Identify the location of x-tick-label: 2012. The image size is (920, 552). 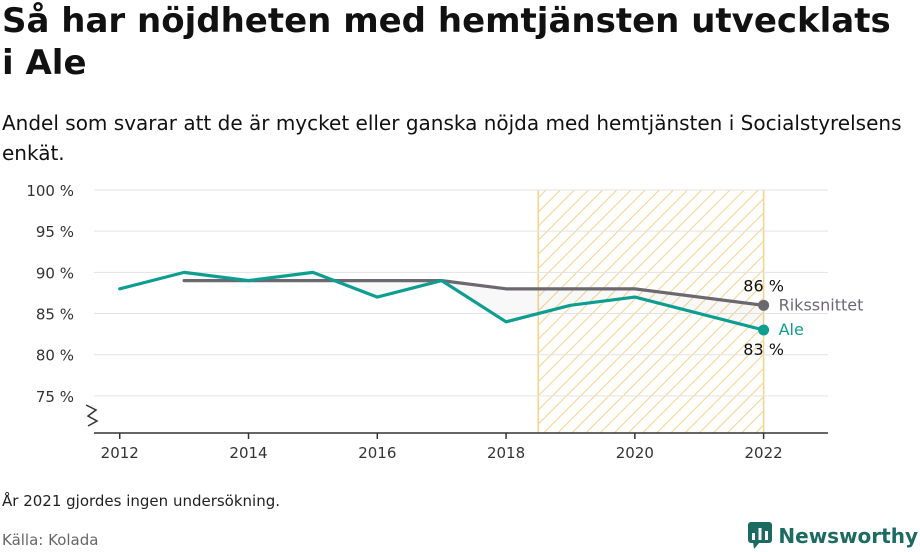
(120, 453).